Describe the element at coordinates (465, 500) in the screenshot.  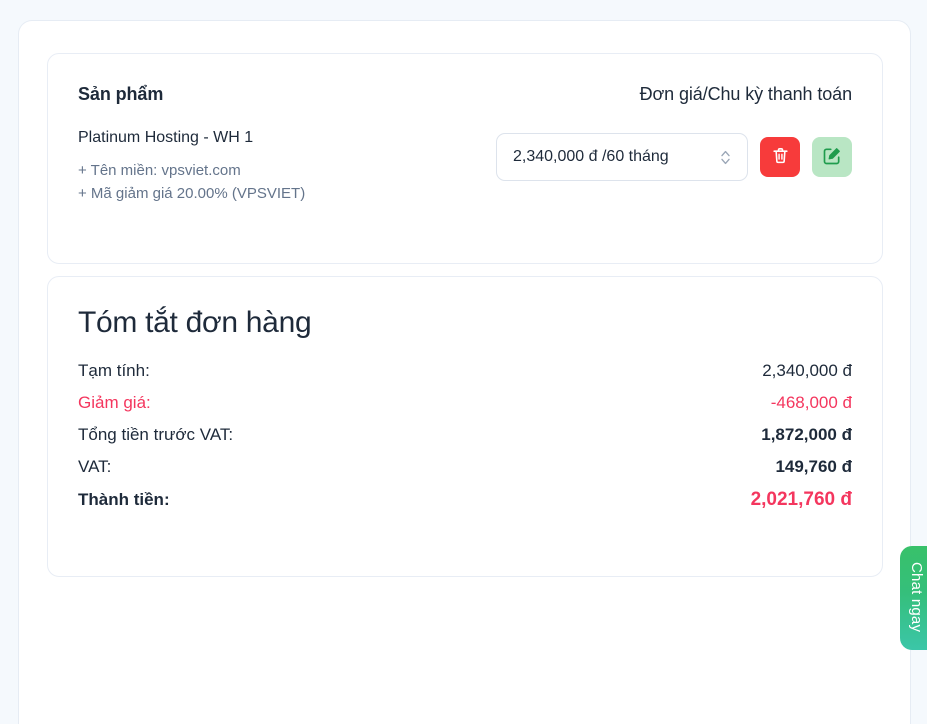
I see `summary-row-grand-total: Thành tiền: 2,021,760 đ` at that location.